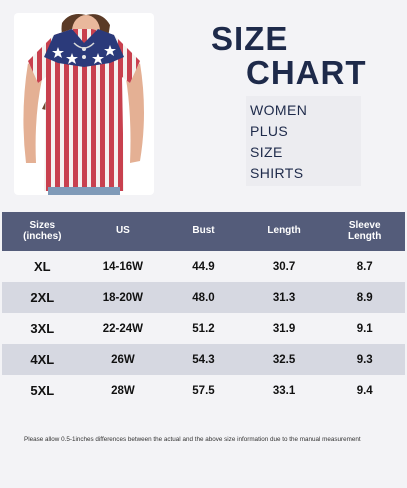 The image size is (407, 488). Describe the element at coordinates (364, 359) in the screenshot. I see `cell-sleeve: 9.3` at that location.